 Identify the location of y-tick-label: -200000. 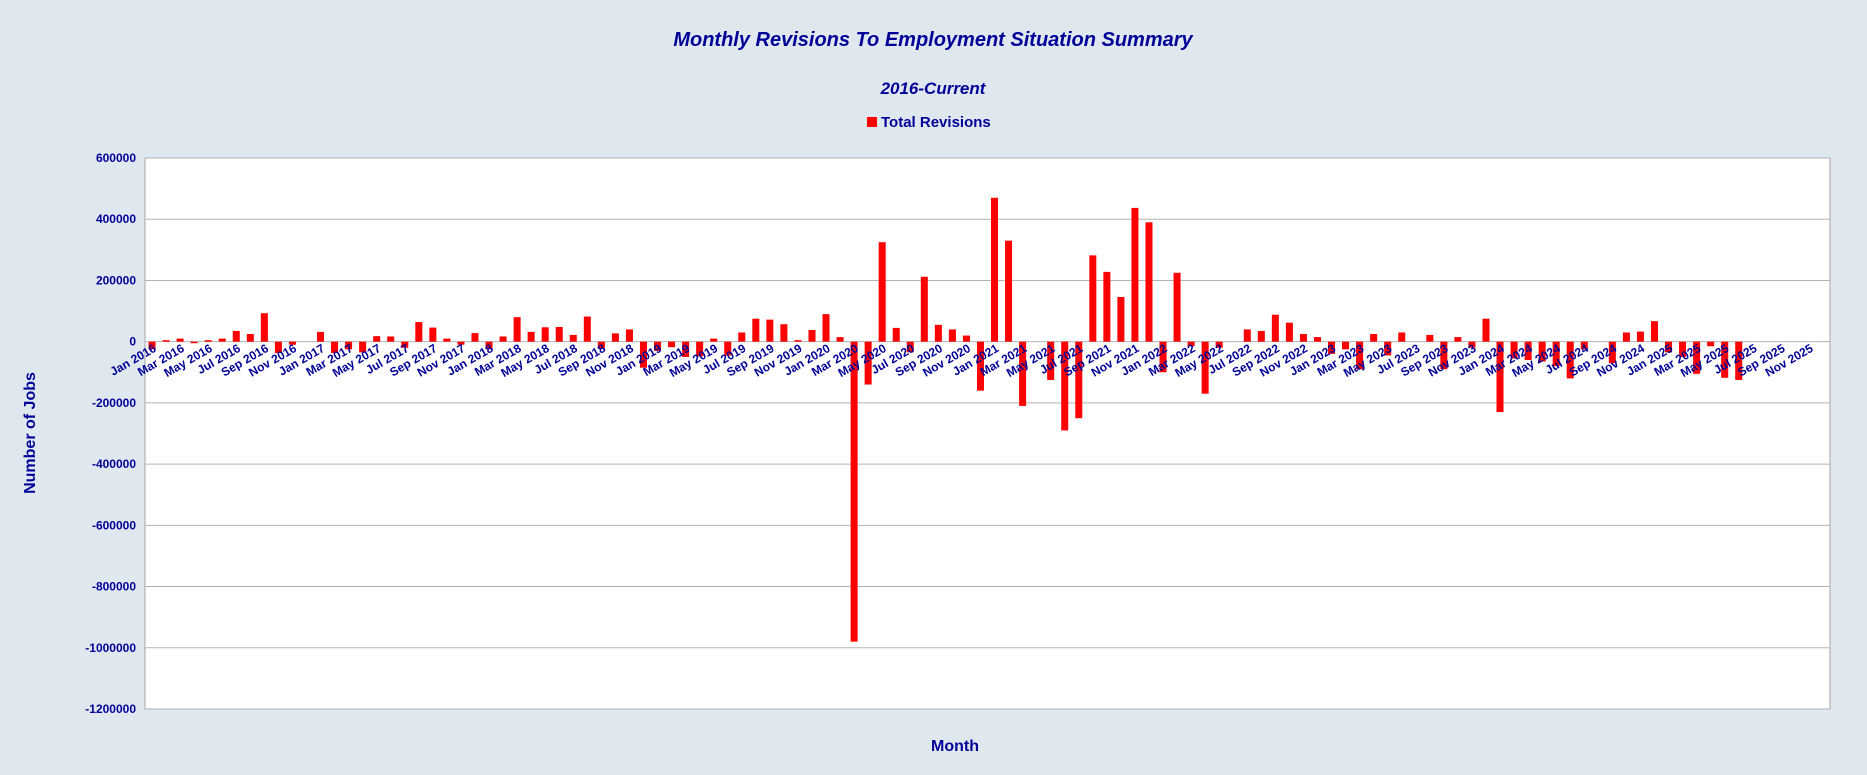
(114, 403).